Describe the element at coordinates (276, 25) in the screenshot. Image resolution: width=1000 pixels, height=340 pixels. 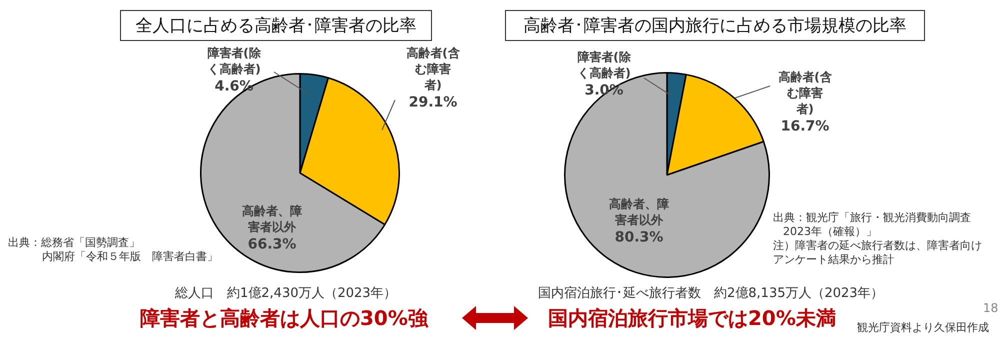
I see `chart-title: 全人口に占める高齢者･障害者の比率` at that location.